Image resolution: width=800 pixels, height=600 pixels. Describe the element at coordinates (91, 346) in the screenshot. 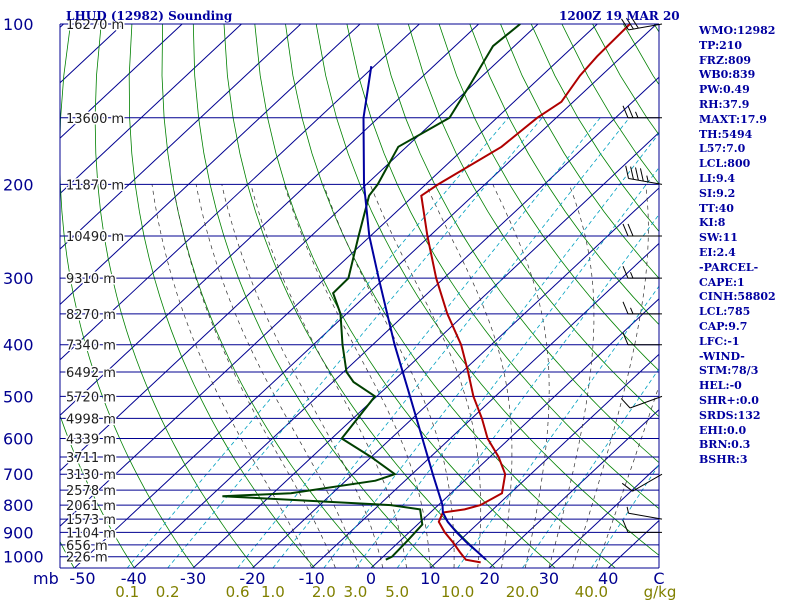

I see `height-level-label: 7340 m` at that location.